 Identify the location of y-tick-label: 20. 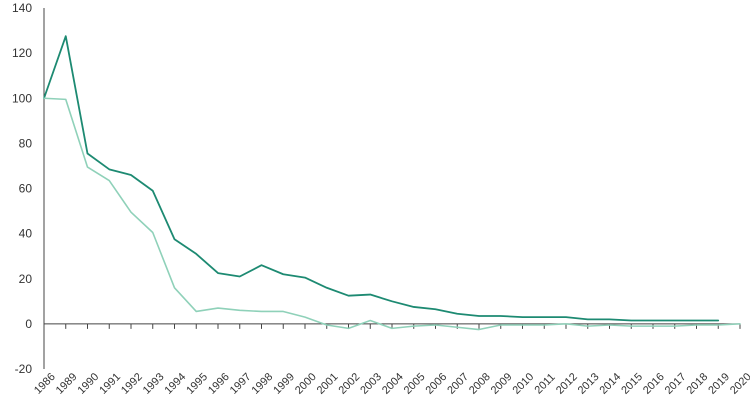
(26, 279).